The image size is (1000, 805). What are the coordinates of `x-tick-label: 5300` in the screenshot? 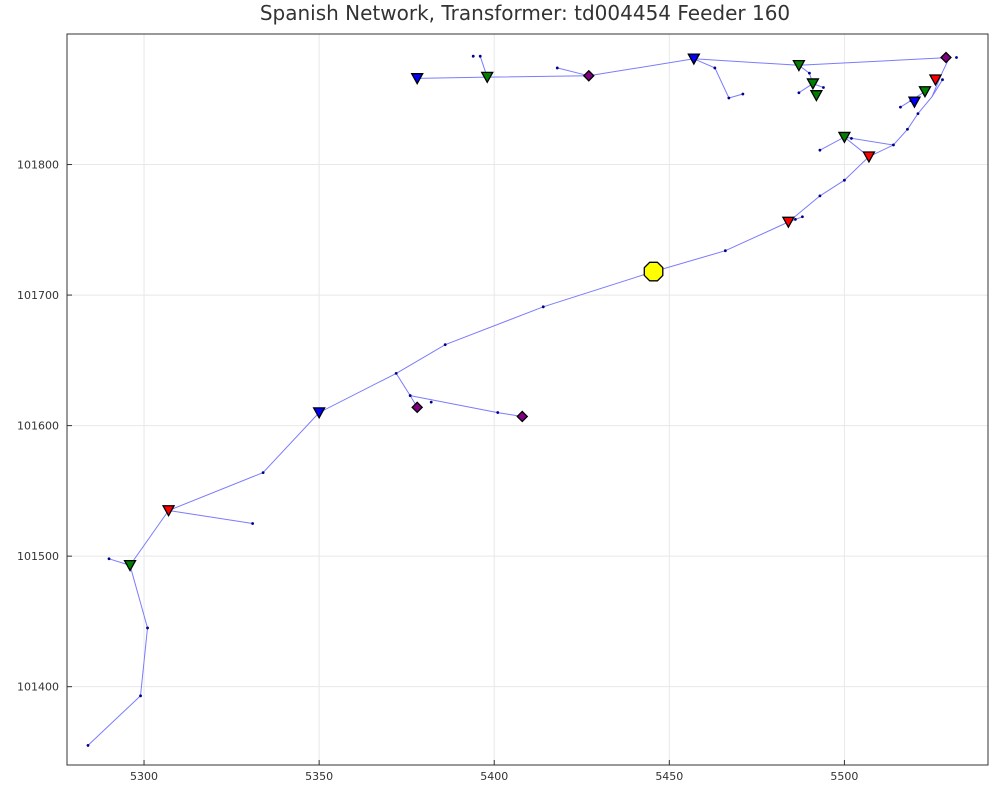 It's located at (144, 776).